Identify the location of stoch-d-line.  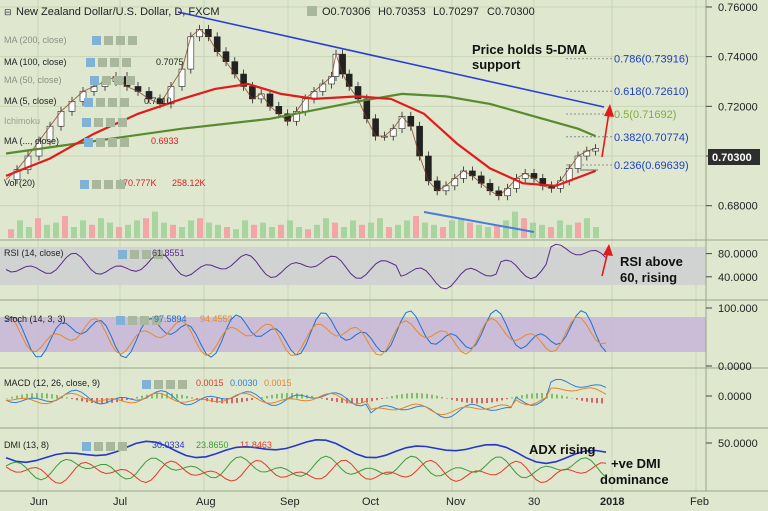
(306, 336).